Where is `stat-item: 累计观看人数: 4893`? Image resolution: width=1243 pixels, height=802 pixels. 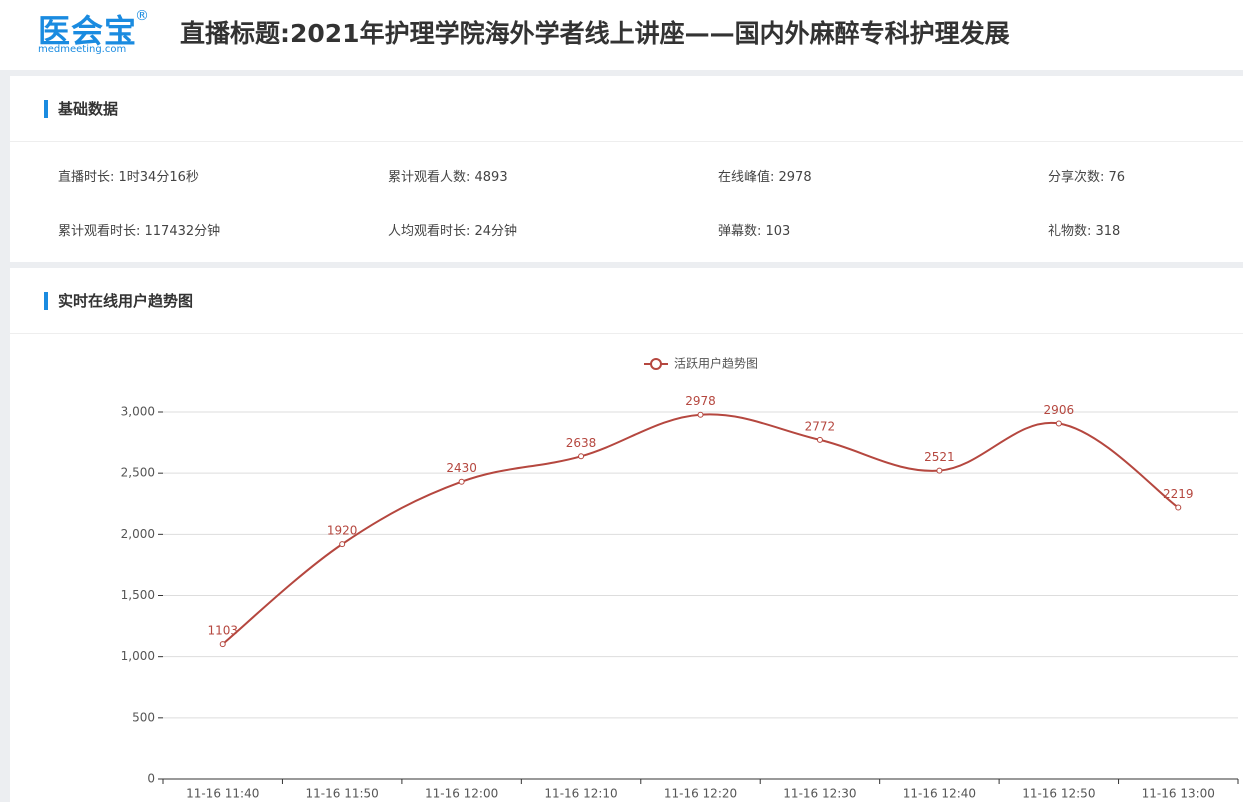
stat-item: 累计观看人数: 4893 is located at coordinates (448, 177).